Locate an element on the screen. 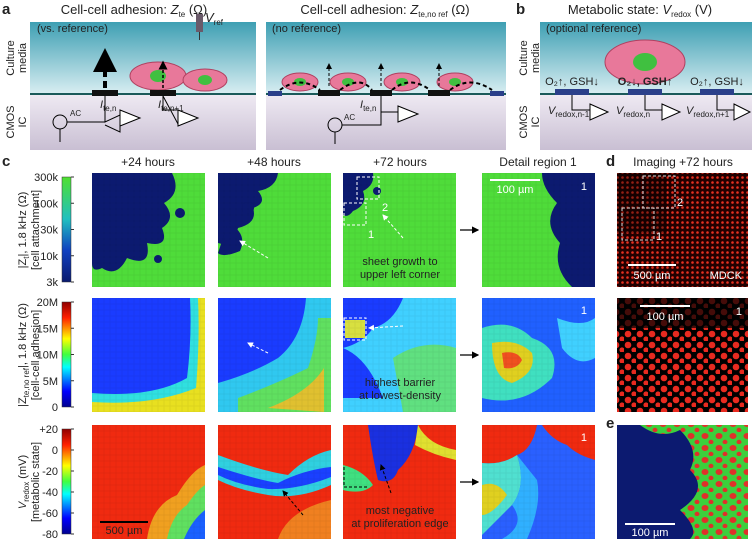  panel-title: Metabolic state: Vredox (V) is located at coordinates (640, 10).